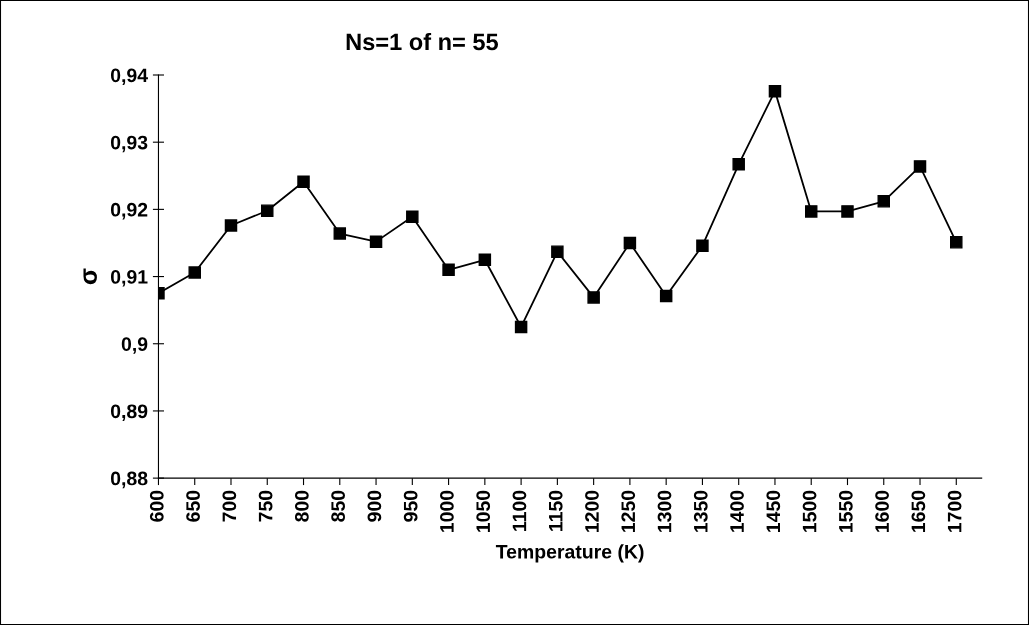  I want to click on y-tick-label: 0,89, so click(129, 412).